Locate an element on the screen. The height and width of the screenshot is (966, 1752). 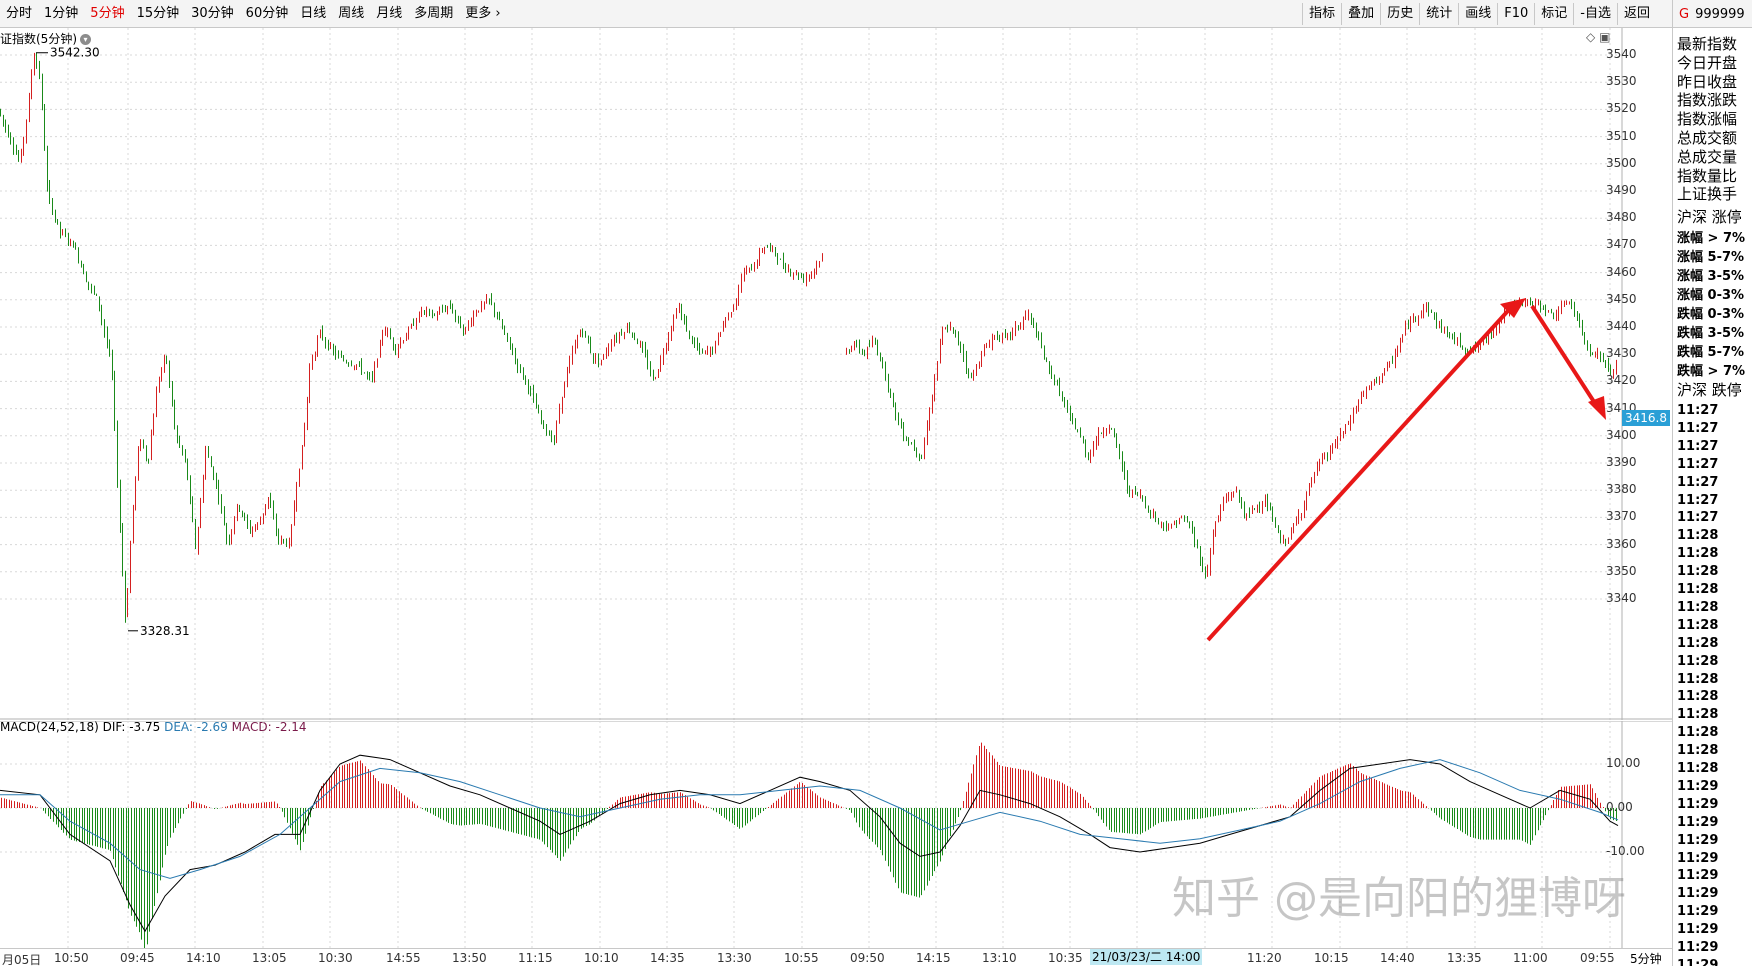
time-tick: 11:20 is located at coordinates (1264, 958).